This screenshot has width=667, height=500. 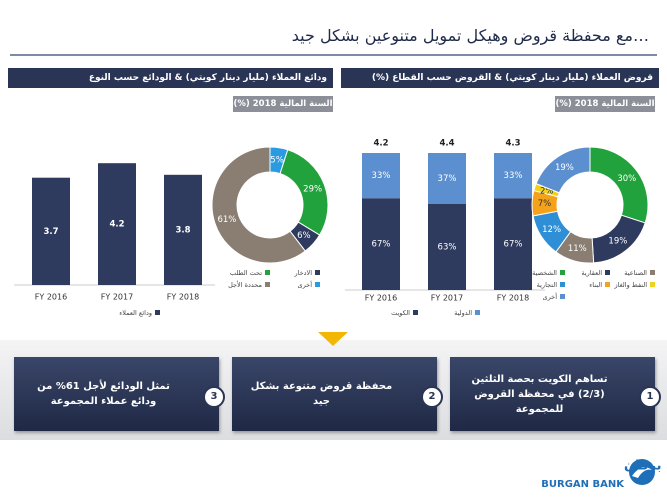 What do you see at coordinates (135, 313) in the screenshot?
I see `legend-label: ودائع العملاء` at bounding box center [135, 313].